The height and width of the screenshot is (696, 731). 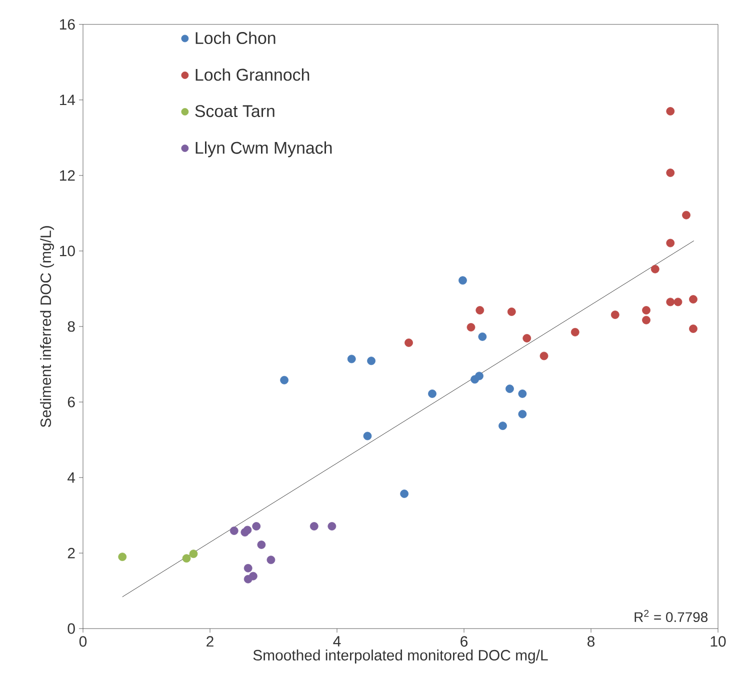 I want to click on legend-label: Loch Chon, so click(x=236, y=38).